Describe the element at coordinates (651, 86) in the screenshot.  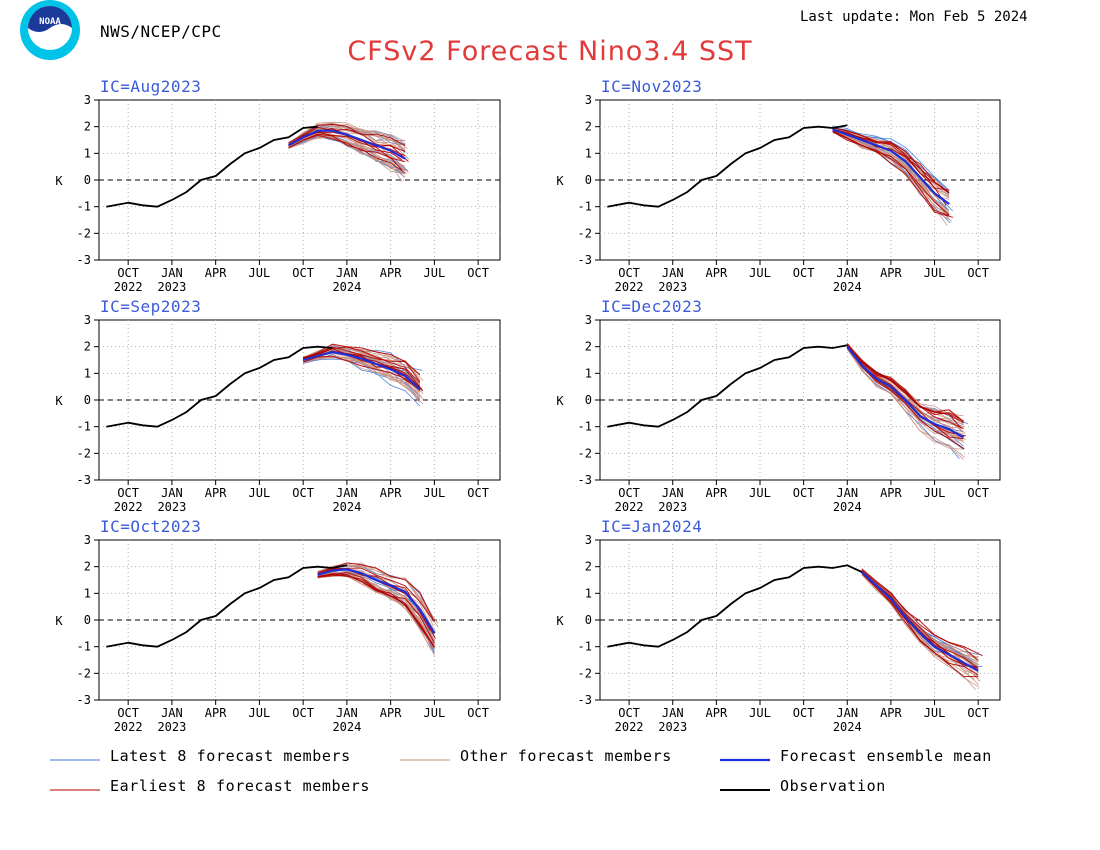
I see `panel-title: IC=Nov2023` at that location.